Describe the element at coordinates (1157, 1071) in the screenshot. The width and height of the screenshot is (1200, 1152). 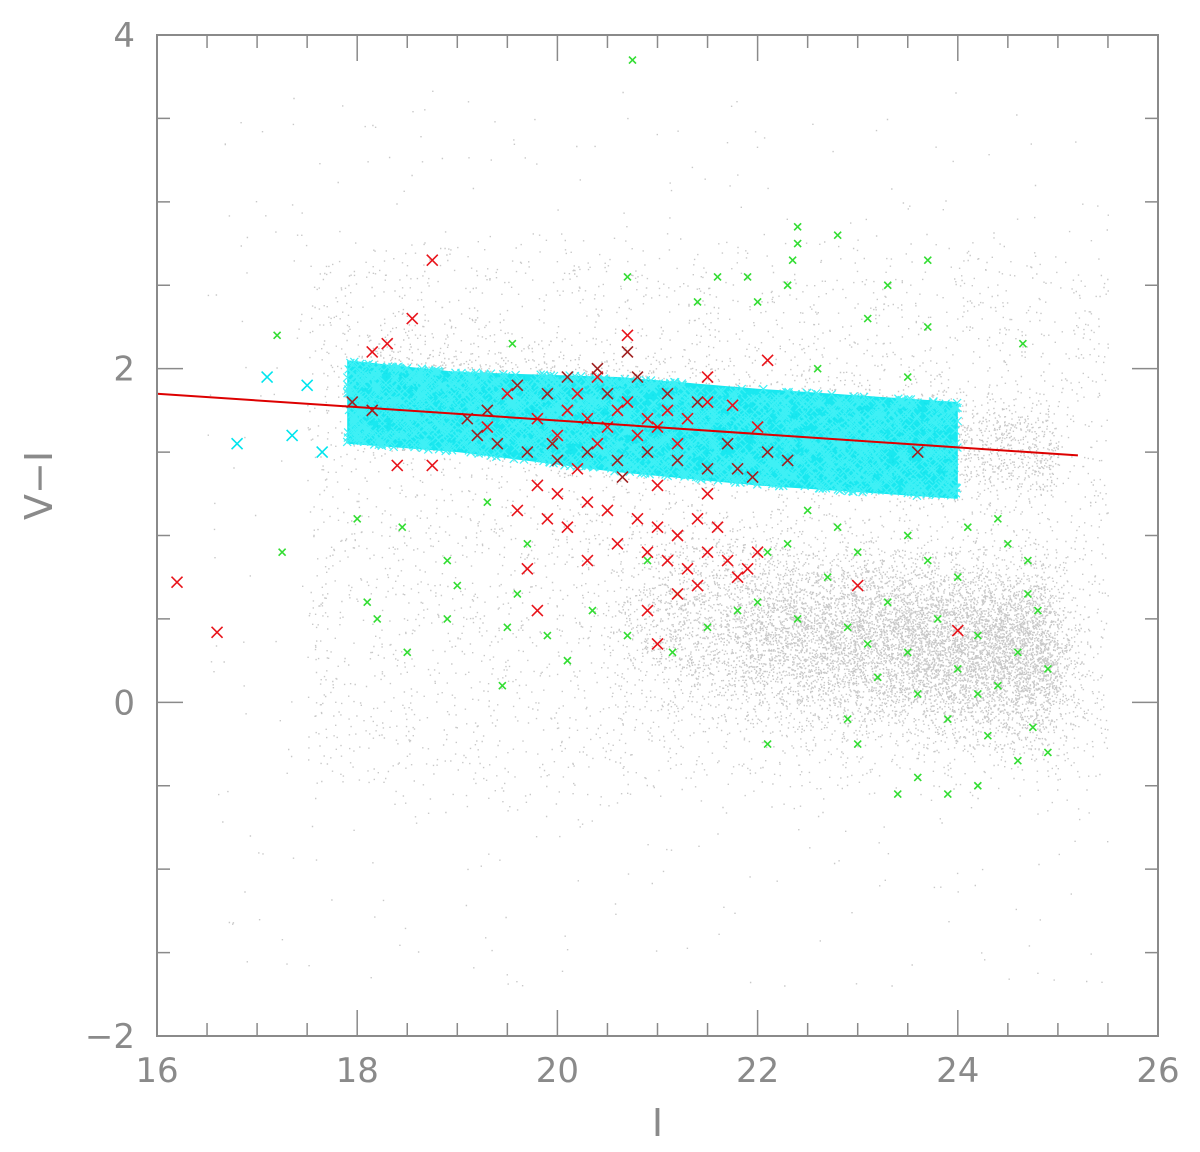
I see `x-tick-label-5: 26` at that location.